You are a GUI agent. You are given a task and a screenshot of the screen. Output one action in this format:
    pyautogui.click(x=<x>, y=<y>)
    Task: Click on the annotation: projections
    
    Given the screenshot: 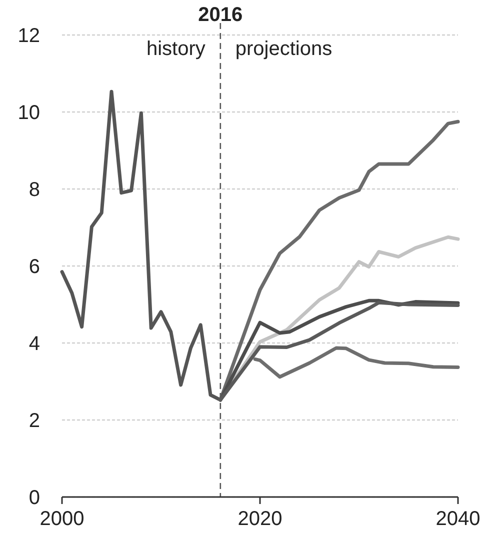 What is the action you would take?
    pyautogui.click(x=283, y=49)
    